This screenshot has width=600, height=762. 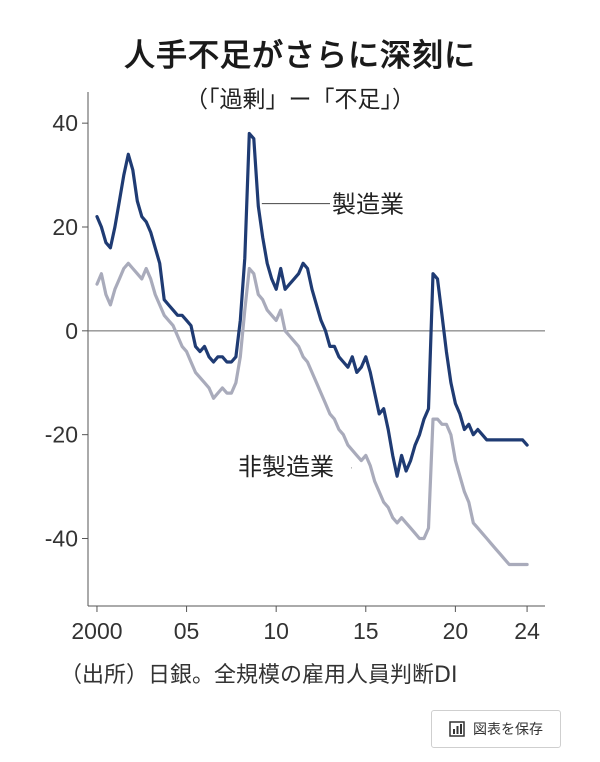 I want to click on y-tick-label: -20, so click(x=61, y=435).